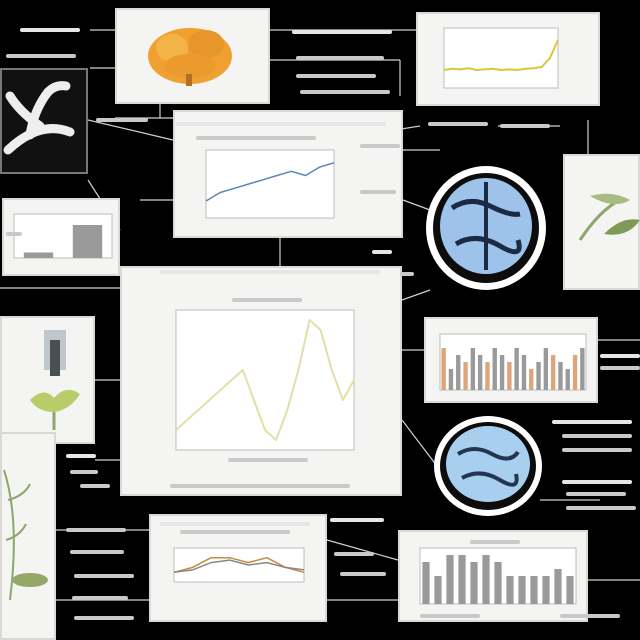 Image resolution: width=640 pixels, height=640 pixels. I want to click on two-line-chart-plot-area, so click(239, 565).